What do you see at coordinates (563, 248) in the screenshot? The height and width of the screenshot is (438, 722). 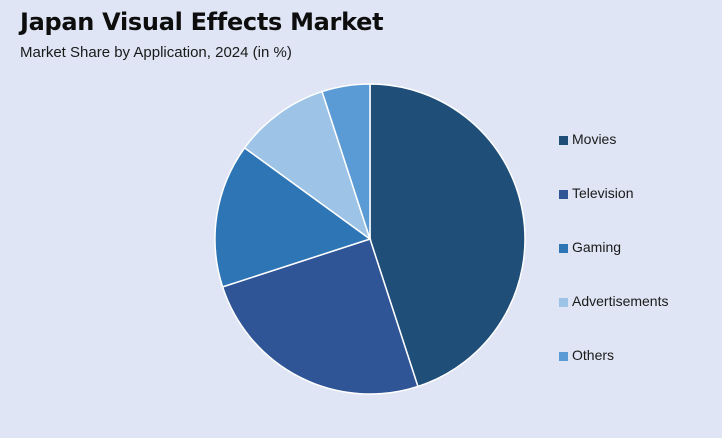 I see `legend-swatch-gaming` at bounding box center [563, 248].